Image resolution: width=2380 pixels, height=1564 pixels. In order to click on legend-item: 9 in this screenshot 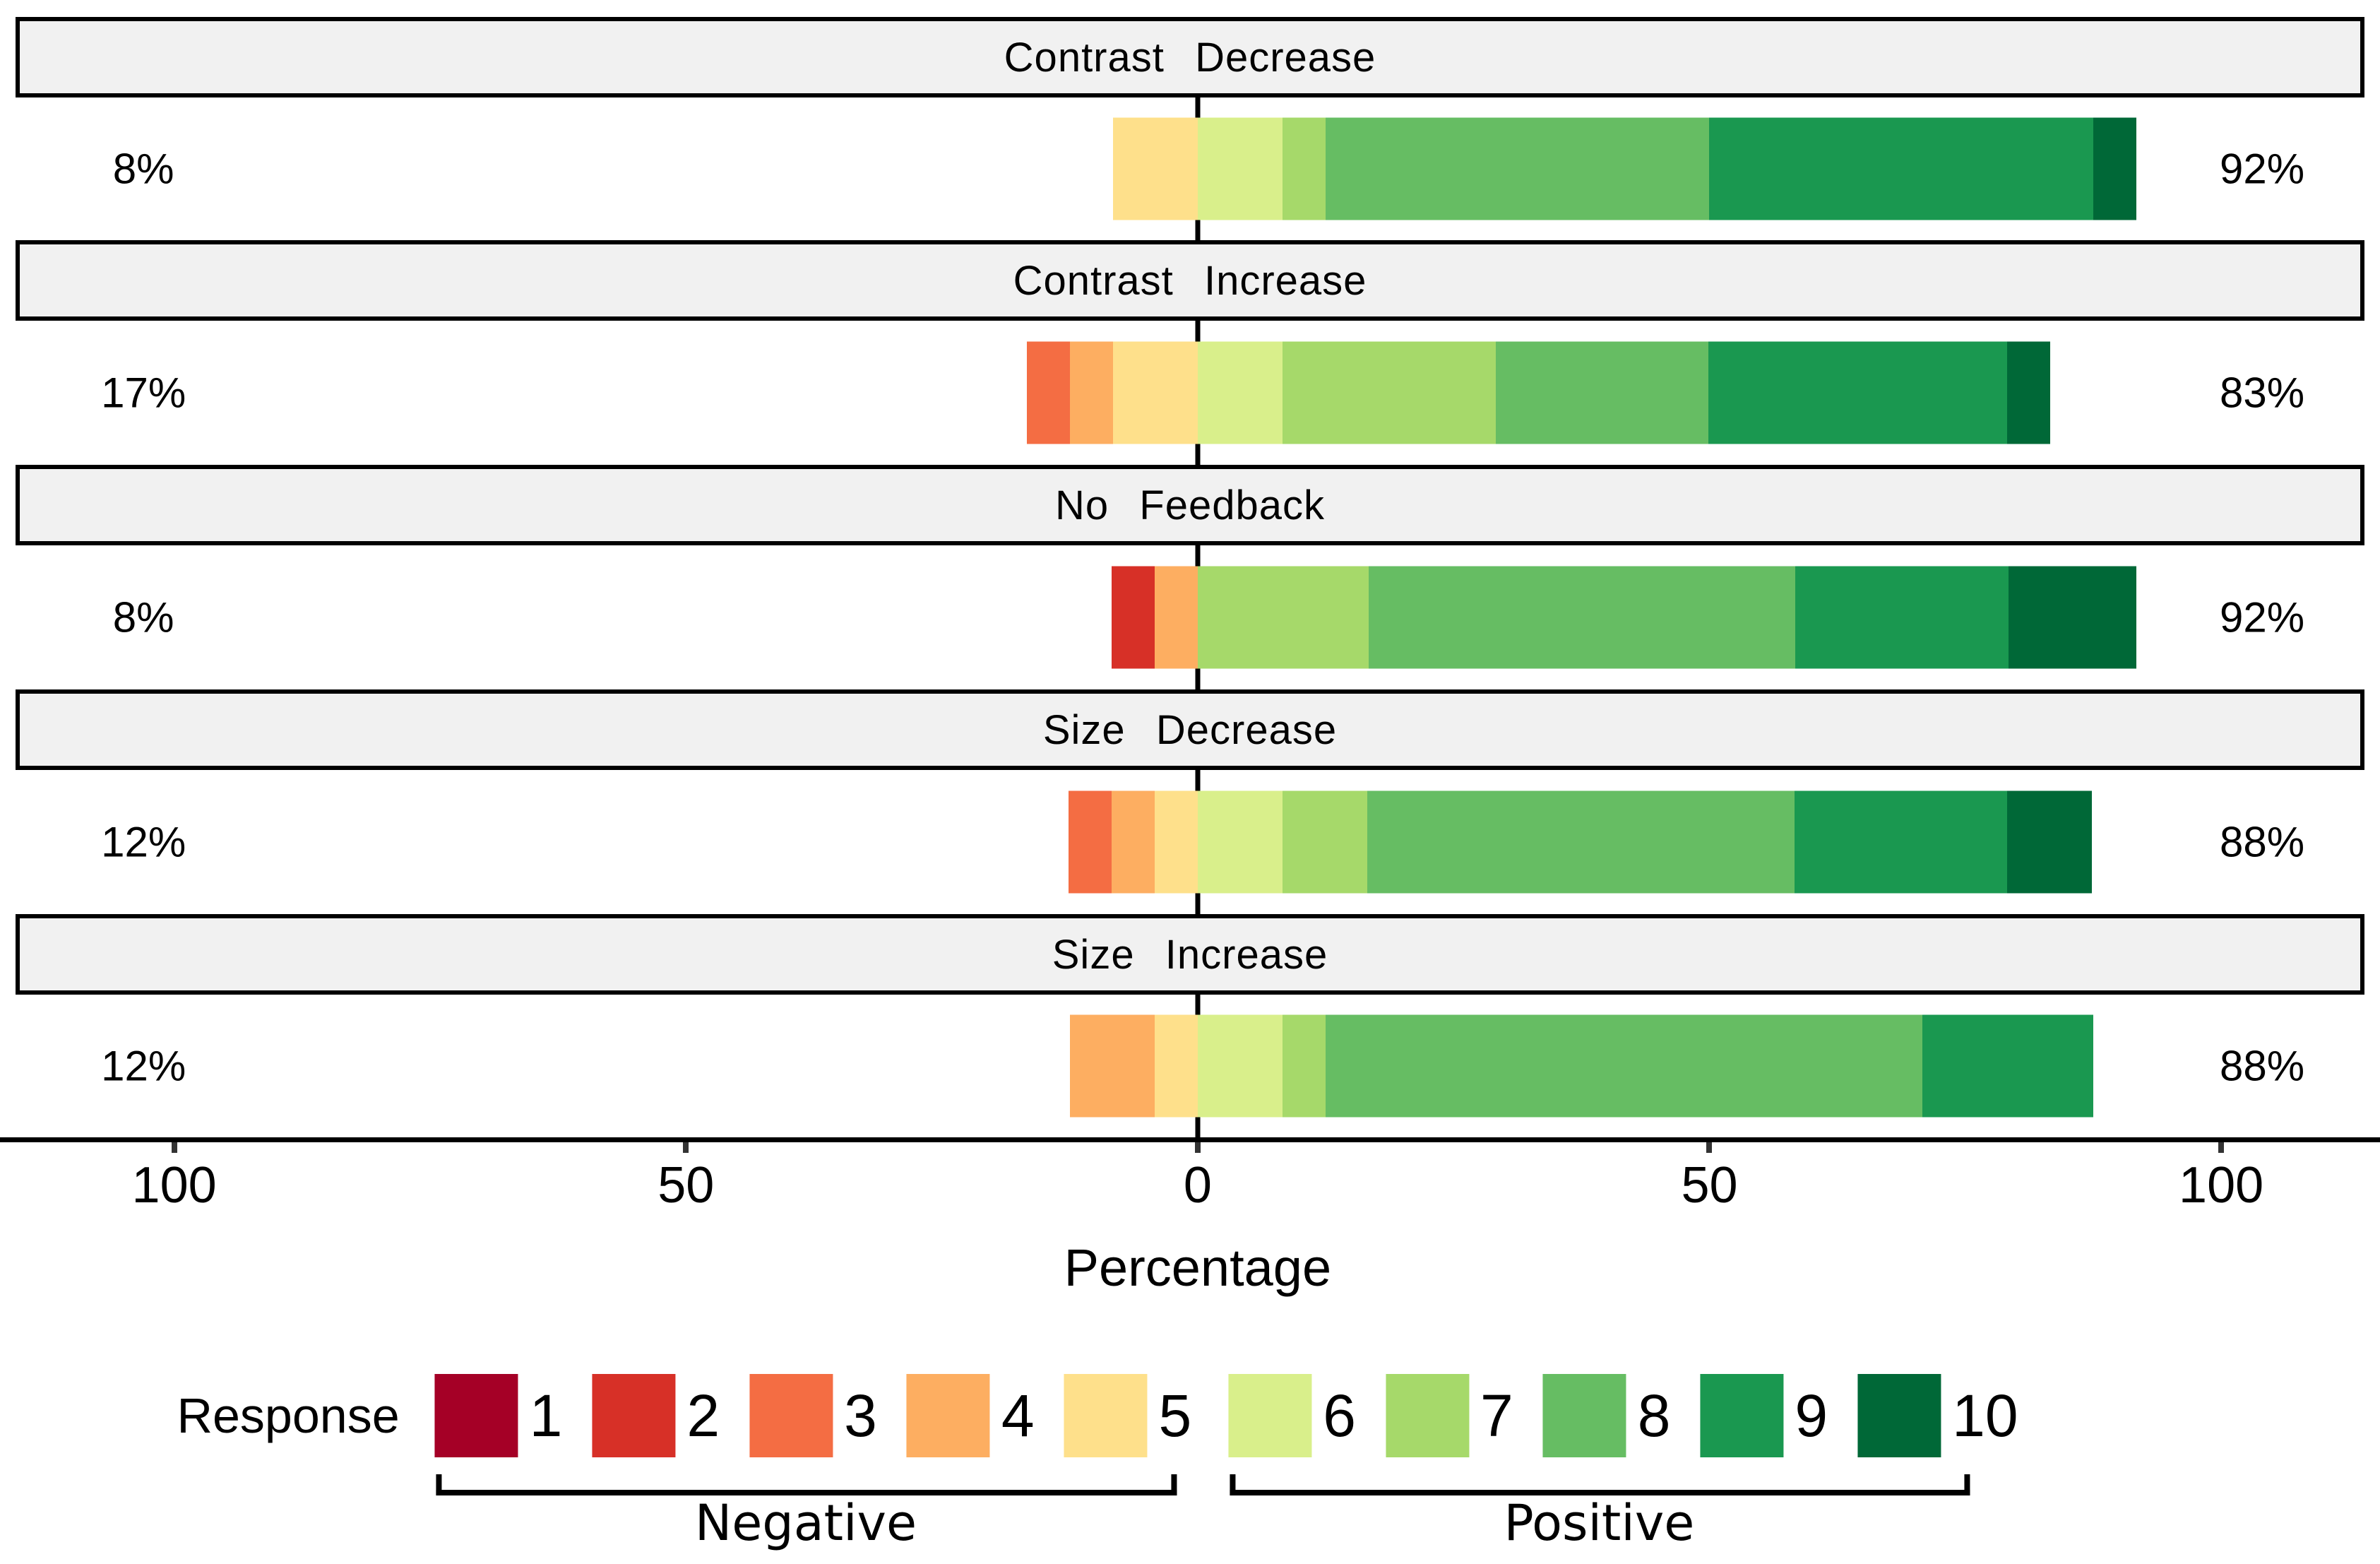, I will do `click(1764, 1416)`.